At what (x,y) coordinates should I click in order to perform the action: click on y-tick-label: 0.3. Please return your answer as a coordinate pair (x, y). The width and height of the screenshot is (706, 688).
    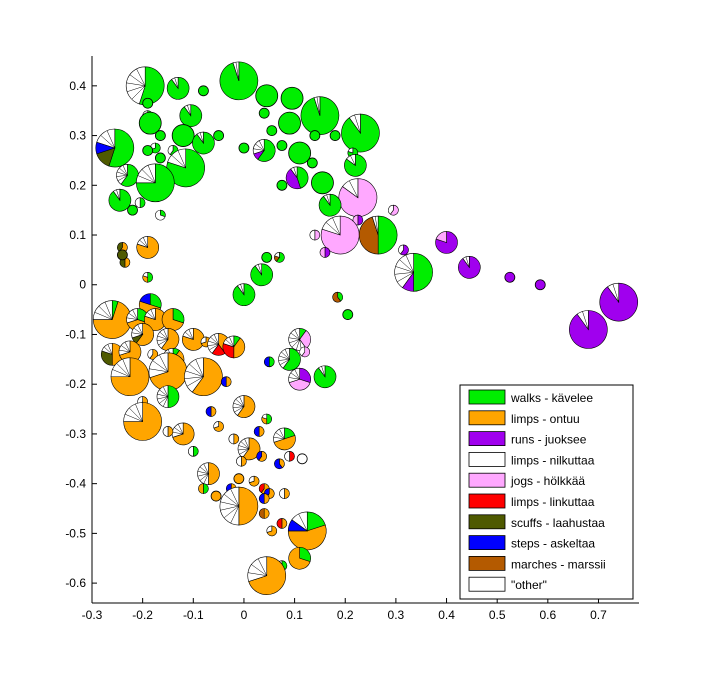
    Looking at the image, I should click on (77, 136).